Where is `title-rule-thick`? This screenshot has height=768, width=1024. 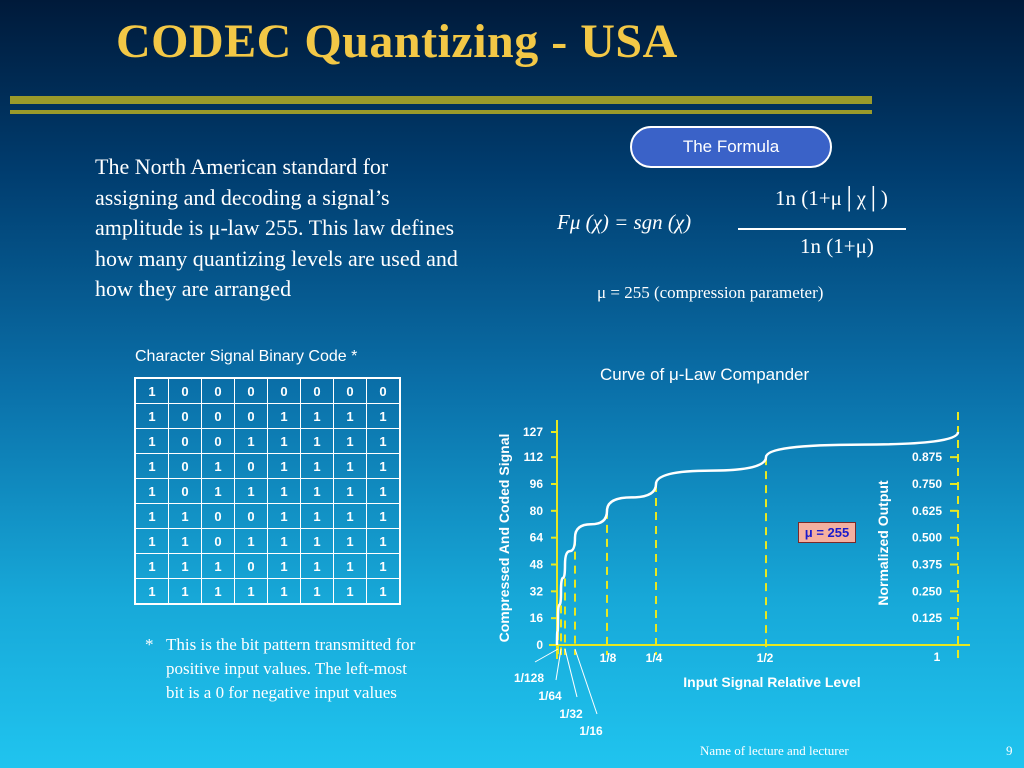
title-rule-thick is located at coordinates (441, 100).